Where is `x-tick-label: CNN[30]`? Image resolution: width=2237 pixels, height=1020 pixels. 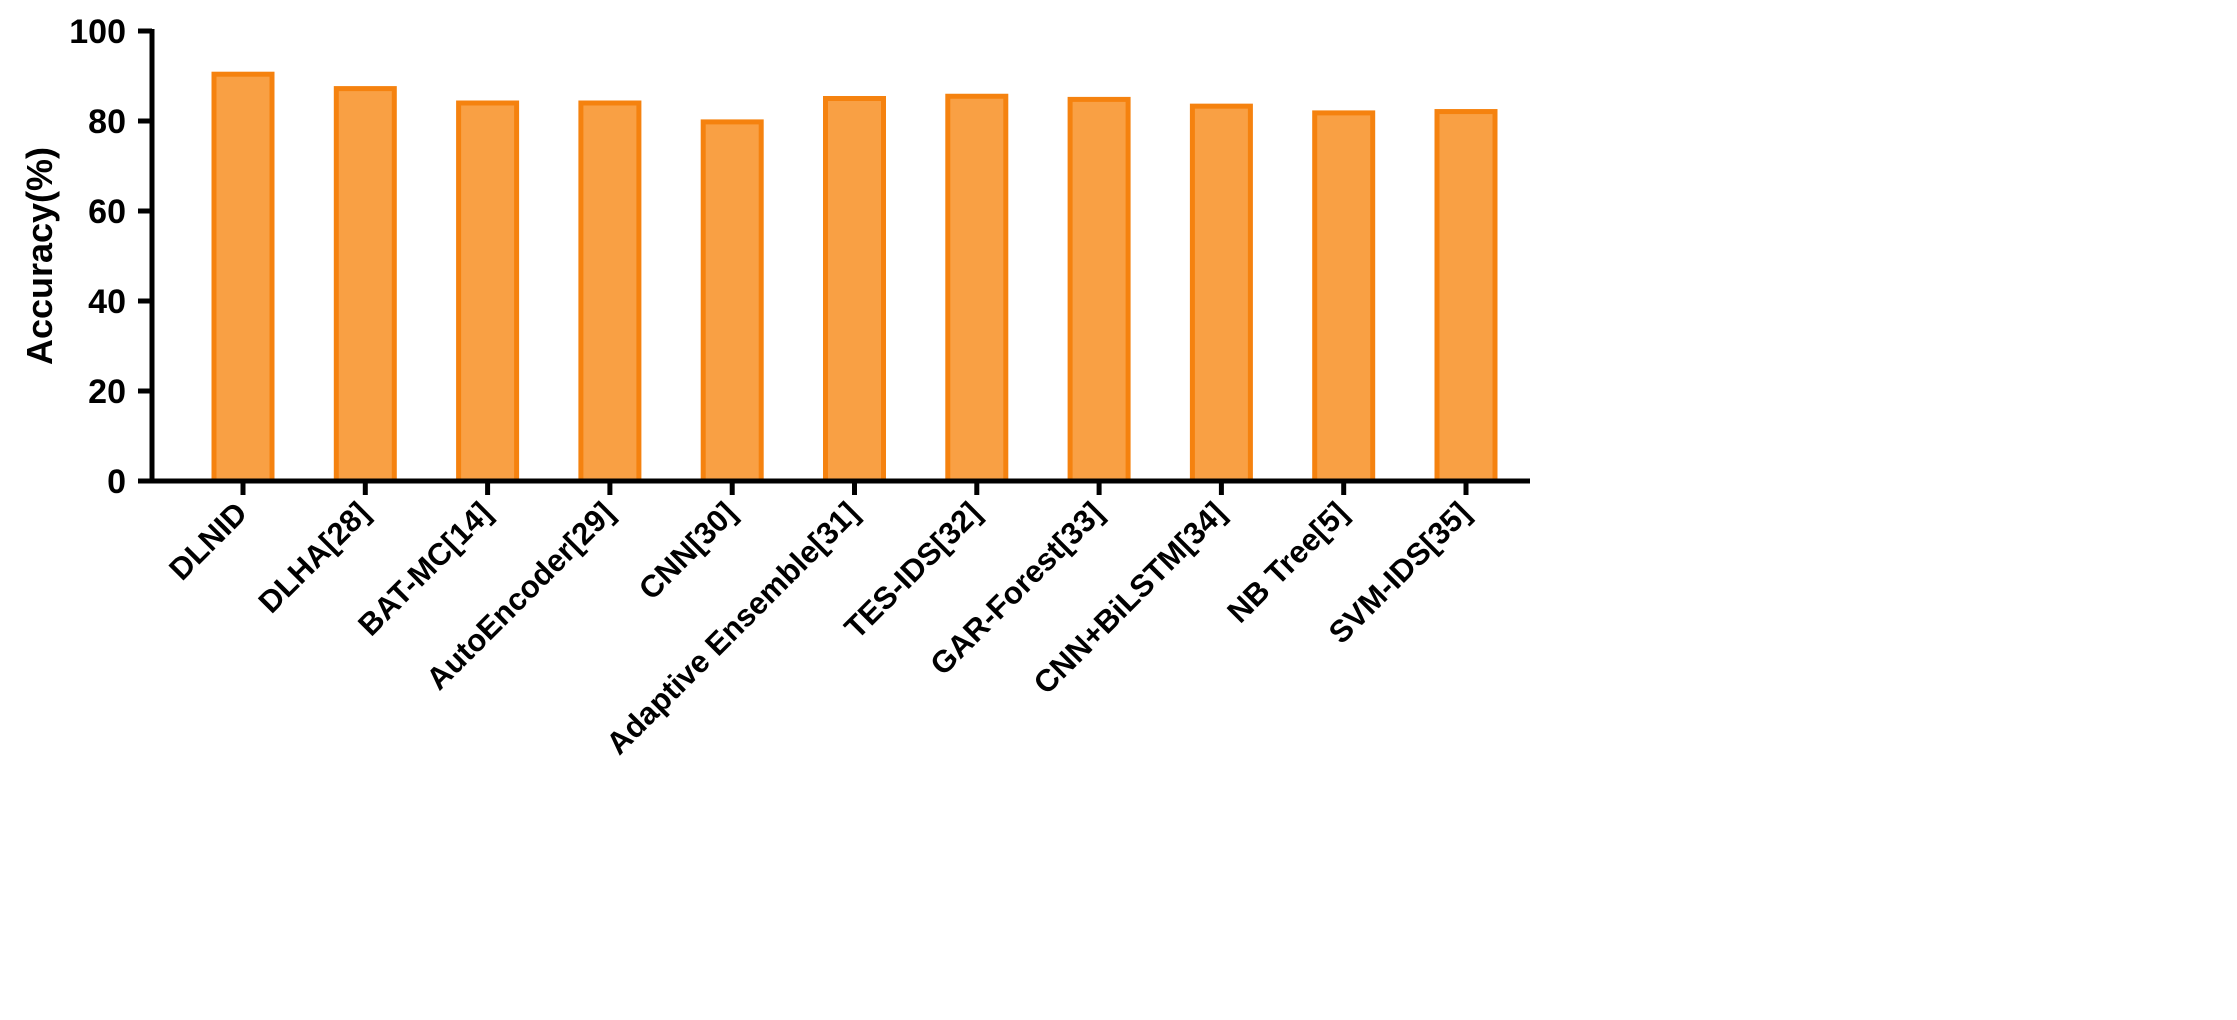
x-tick-label: CNN[30] is located at coordinates (687, 550).